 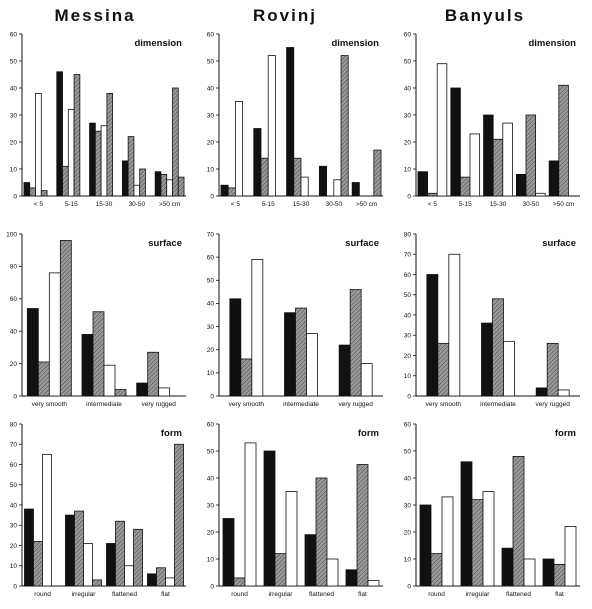 I want to click on y-tick-label: 70, so click(x=14, y=445).